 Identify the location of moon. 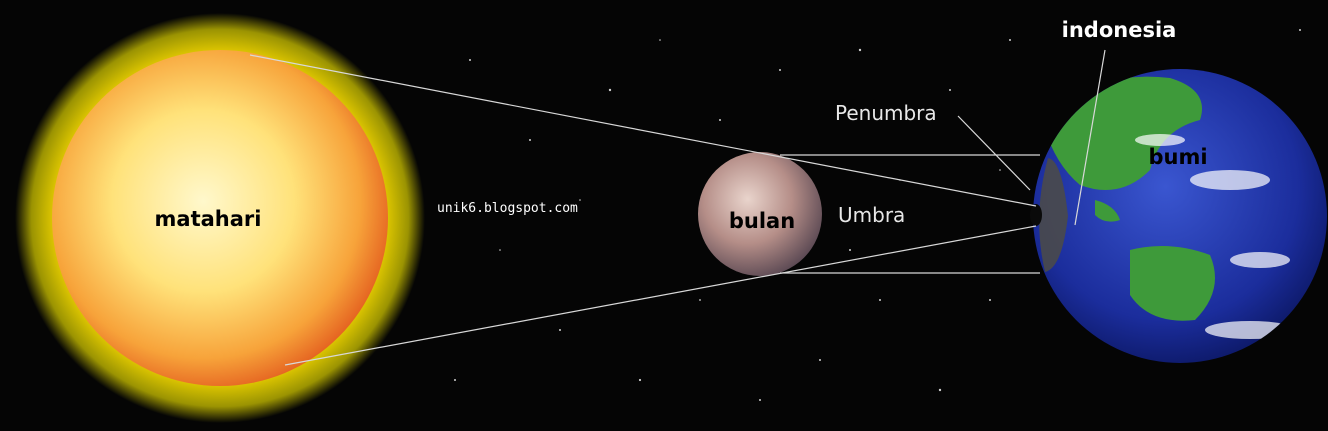
(760, 214).